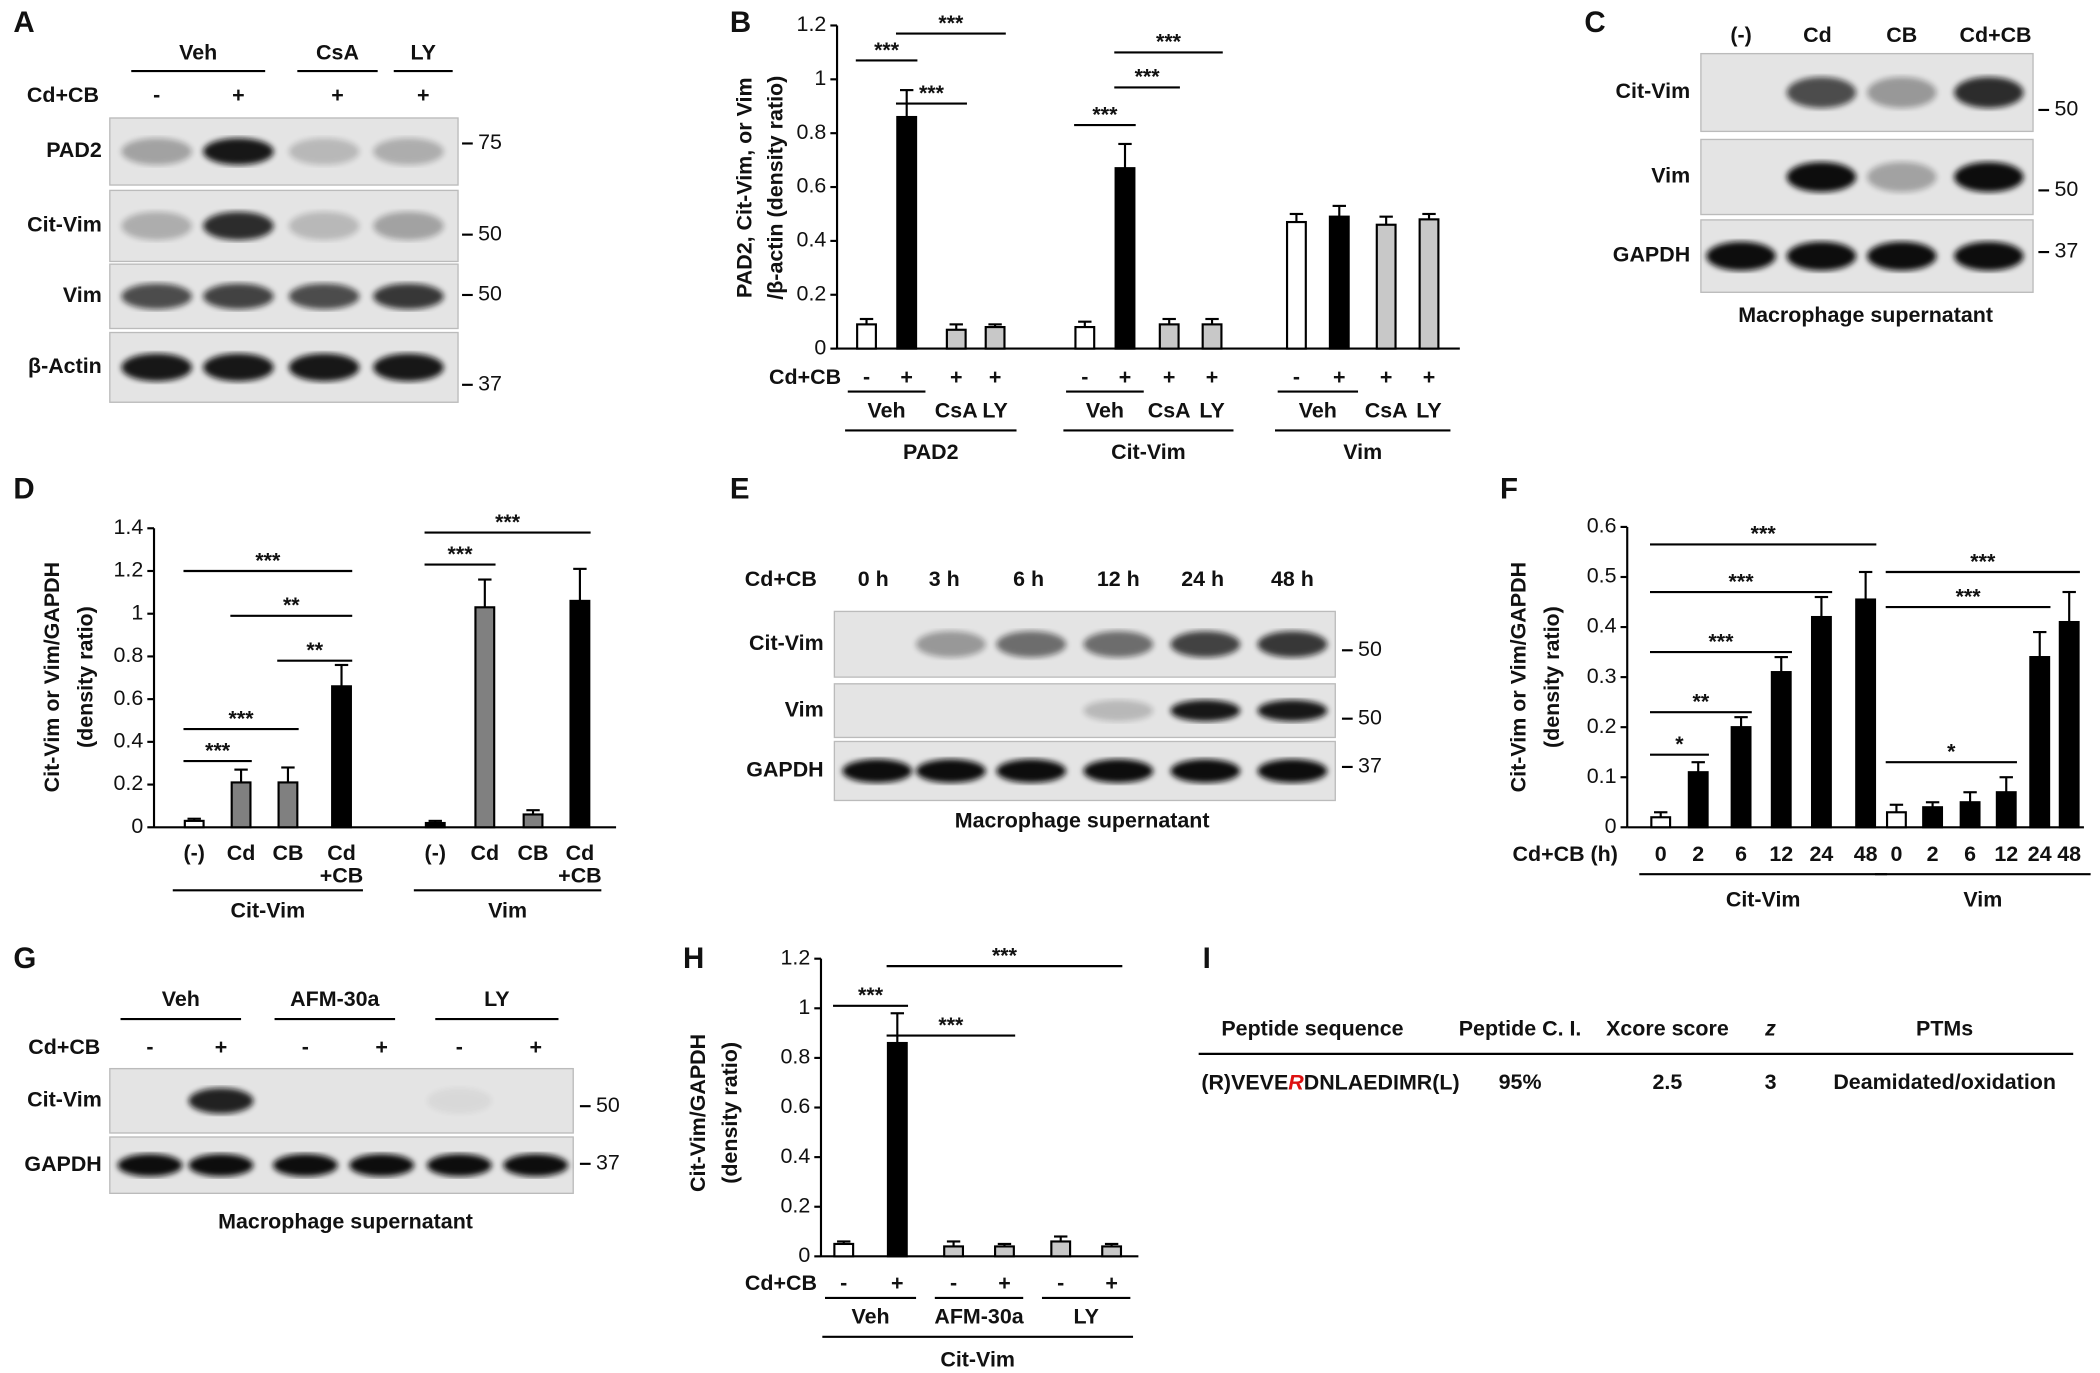 The image size is (2100, 1373). Describe the element at coordinates (953, 1283) in the screenshot. I see `x-tick-label: -` at that location.